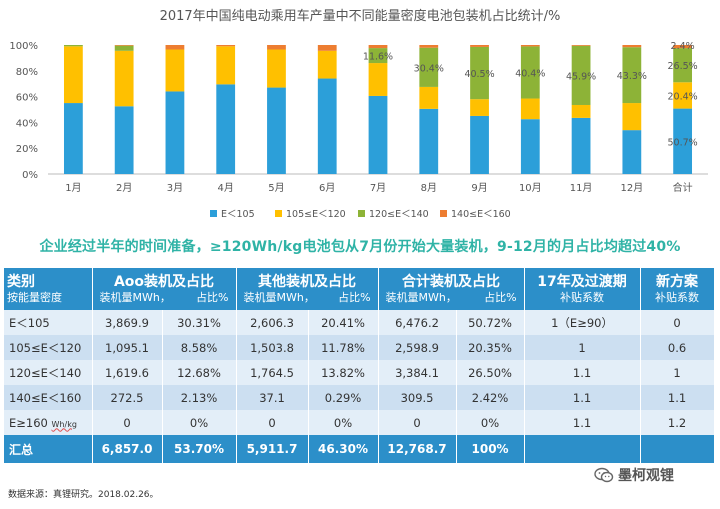 The width and height of the screenshot is (720, 509). I want to click on transition-coef: 1（E≥90）, so click(582, 322).